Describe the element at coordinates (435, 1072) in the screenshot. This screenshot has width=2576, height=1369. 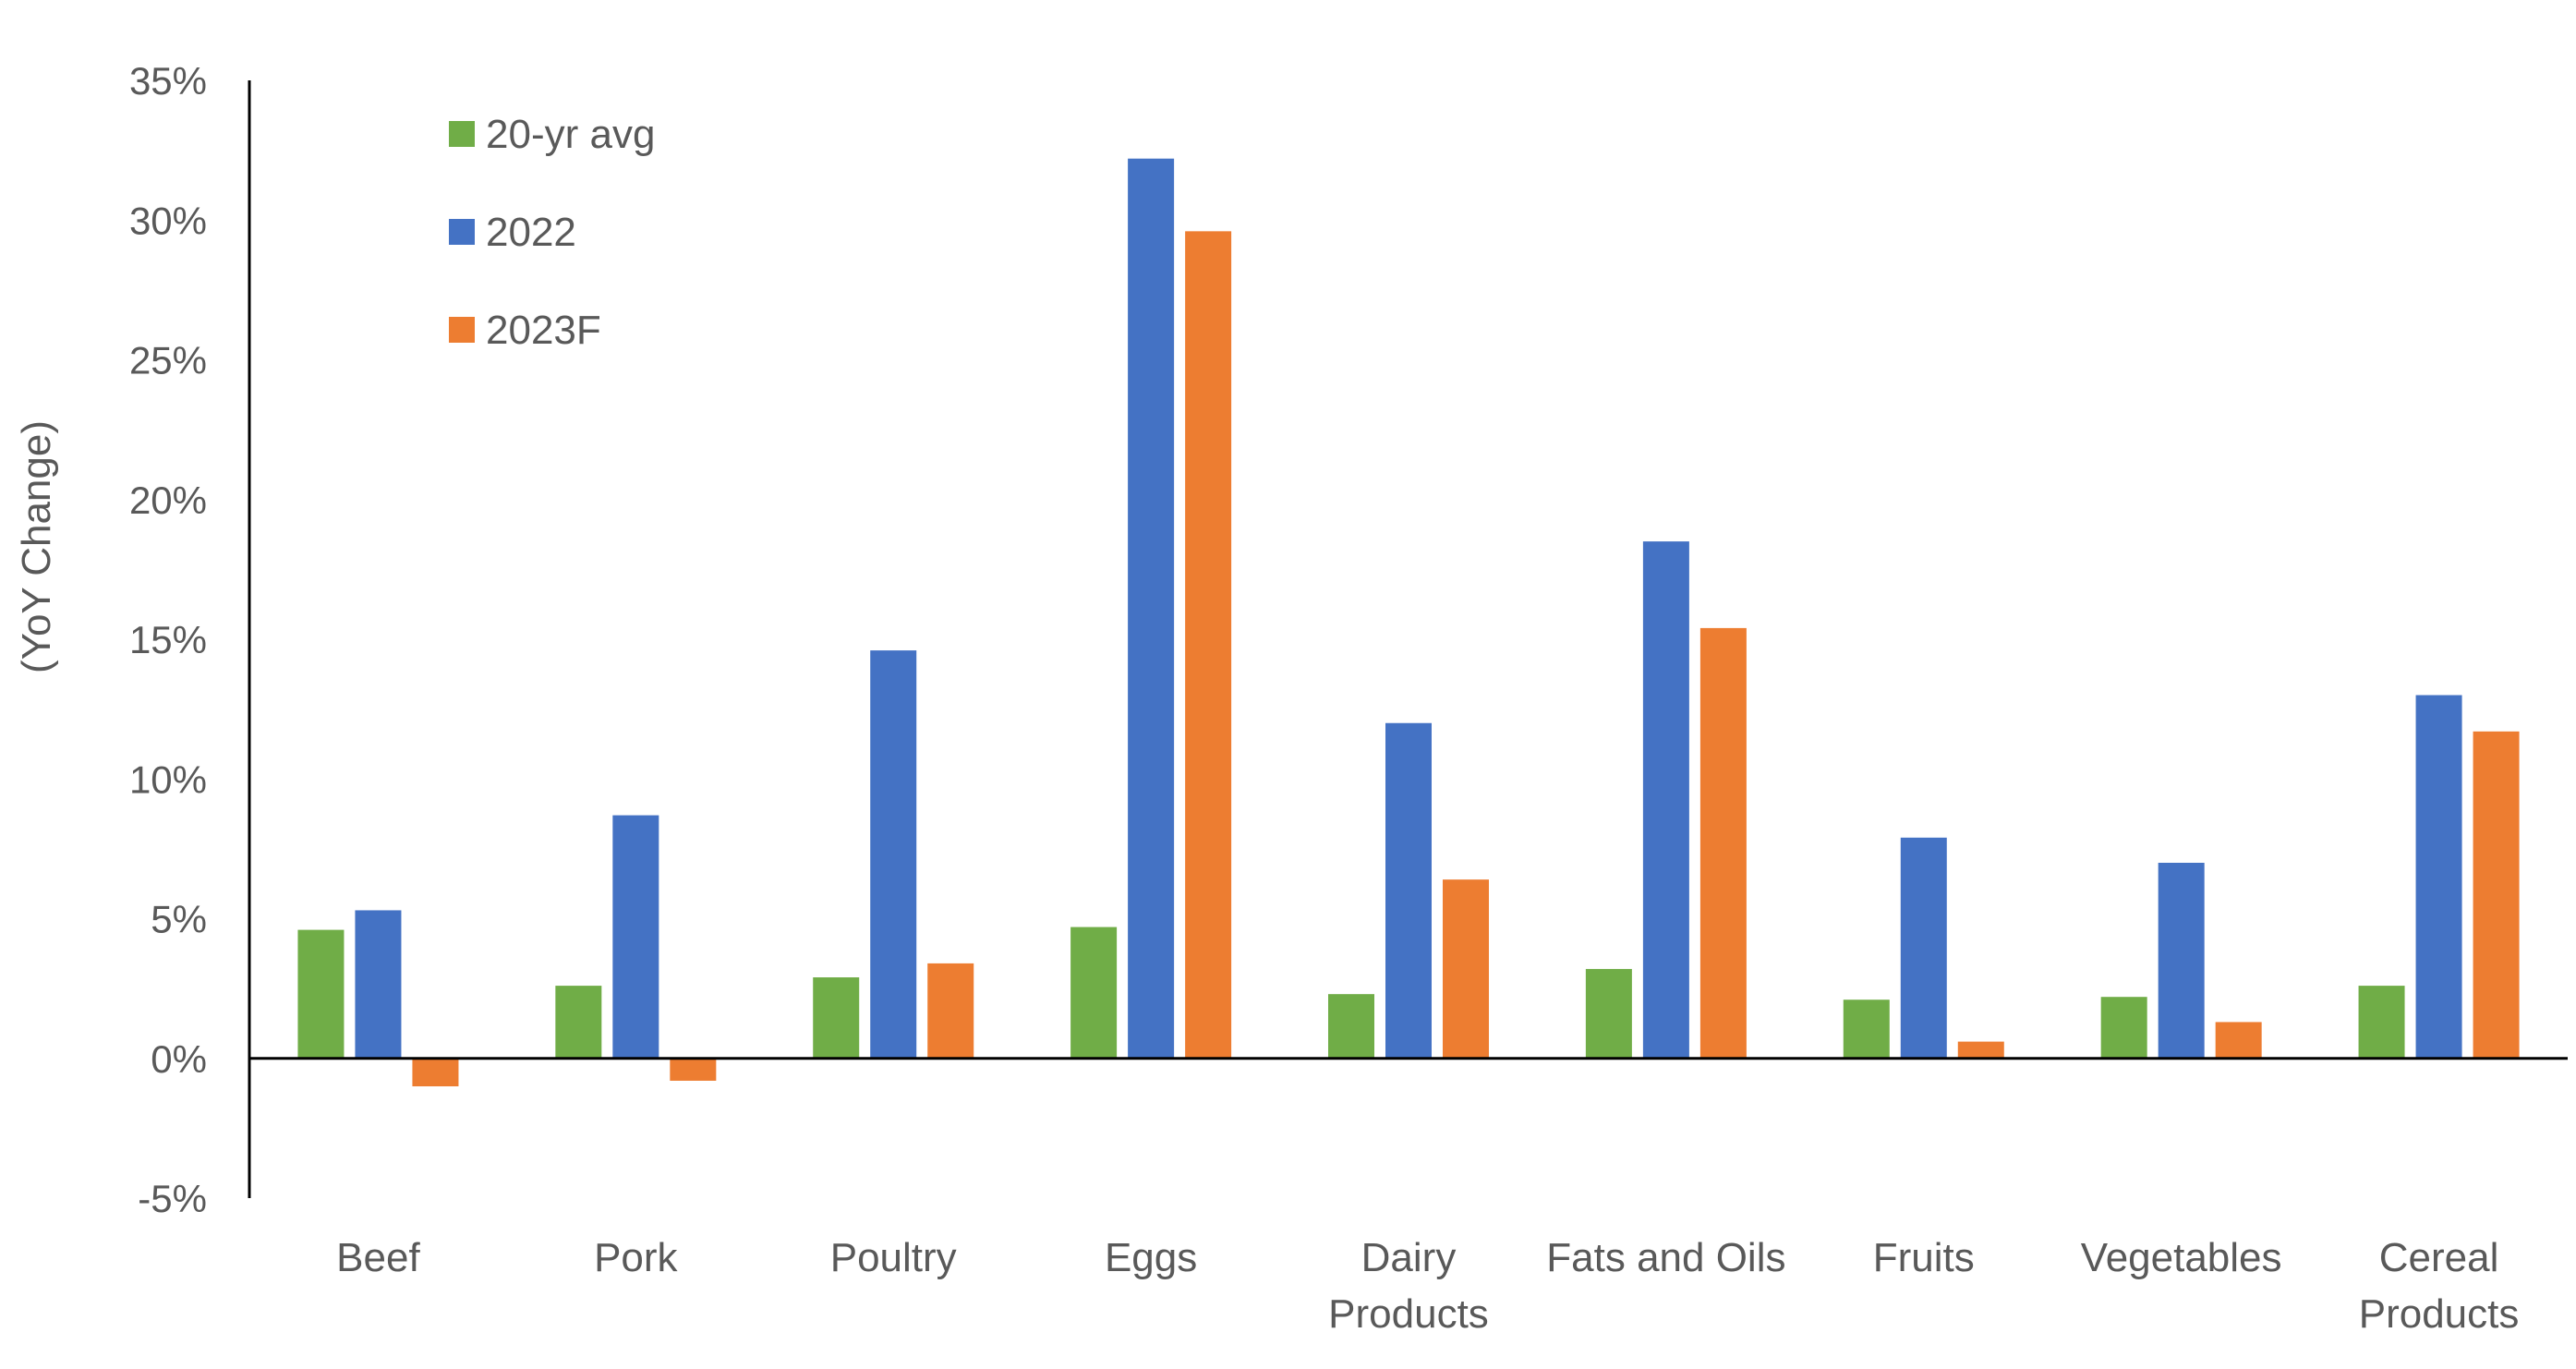
I see `bar-beef-2023f` at that location.